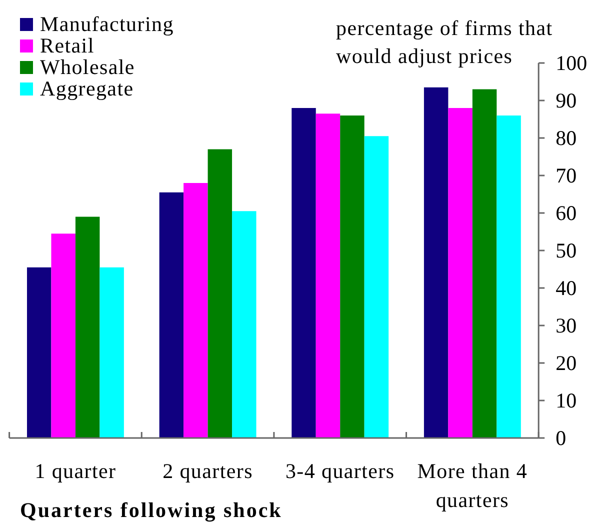  Describe the element at coordinates (572, 63) in the screenshot. I see `y-tick-label: 100` at that location.